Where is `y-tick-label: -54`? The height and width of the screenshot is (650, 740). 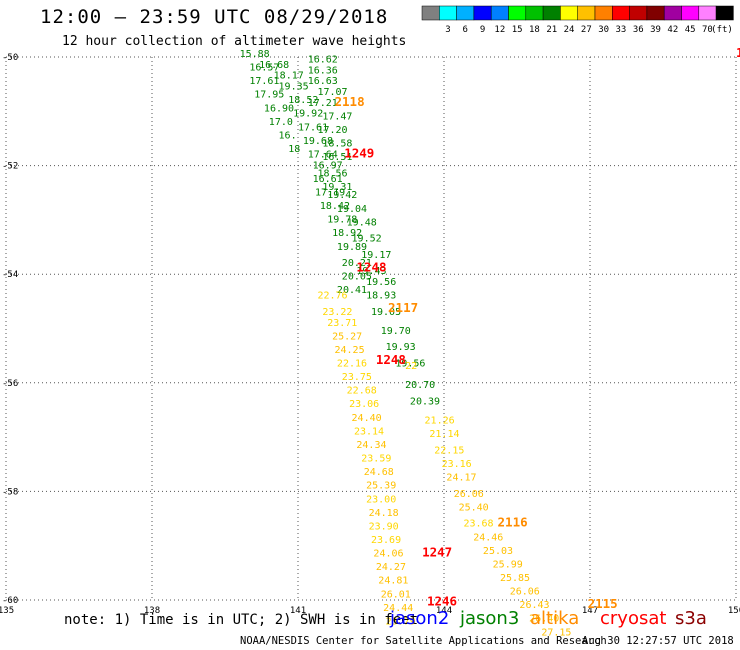
y-tick-label: -54 is located at coordinates (10, 275).